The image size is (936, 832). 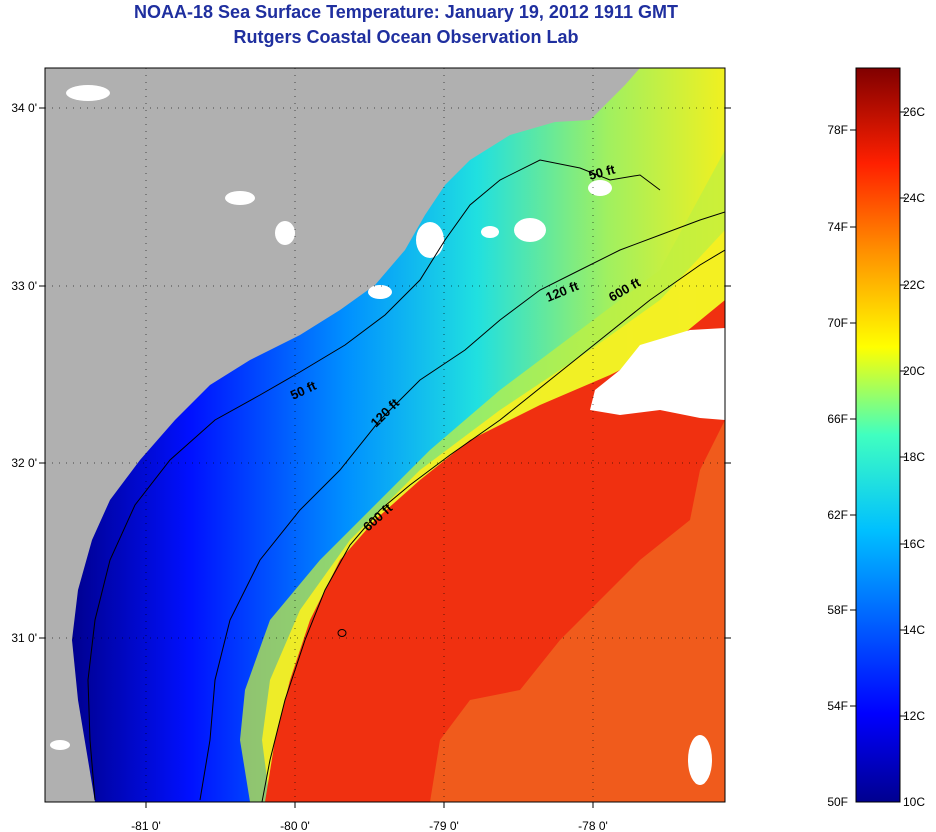 I want to click on colorbar-ticks, so click(x=878, y=414).